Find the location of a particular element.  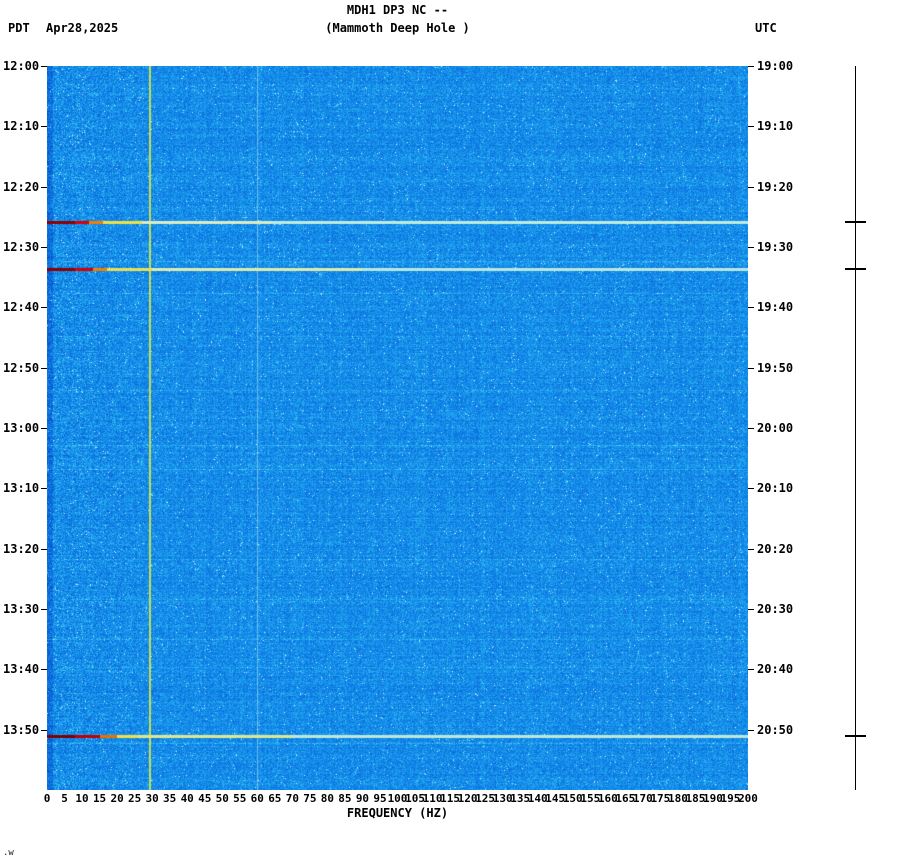

frequency-tick-label: 150 is located at coordinates (572, 798).